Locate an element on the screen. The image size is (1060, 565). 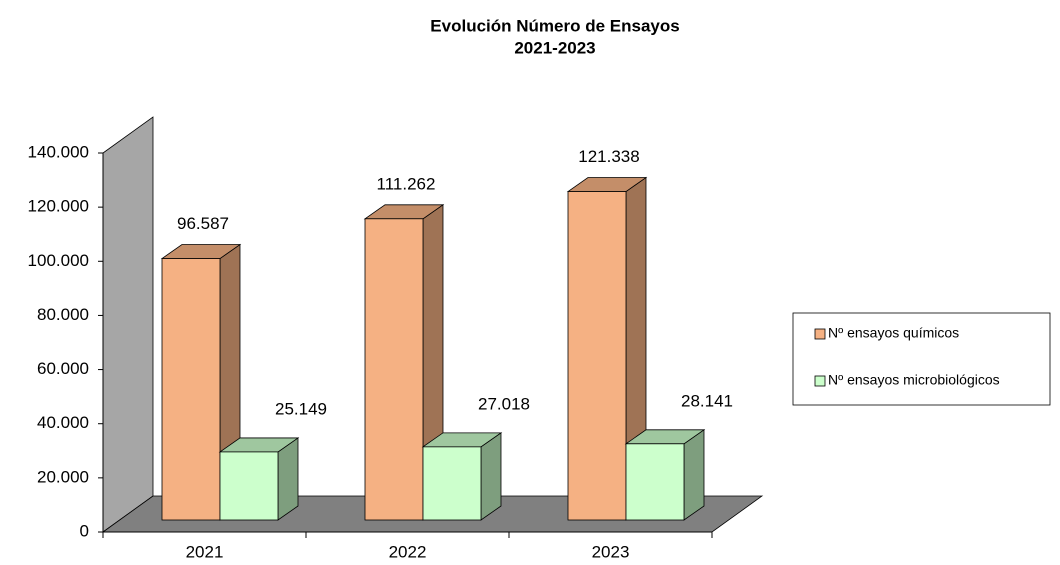
legend-label: Nº ensayos microbiológicos is located at coordinates (914, 380).